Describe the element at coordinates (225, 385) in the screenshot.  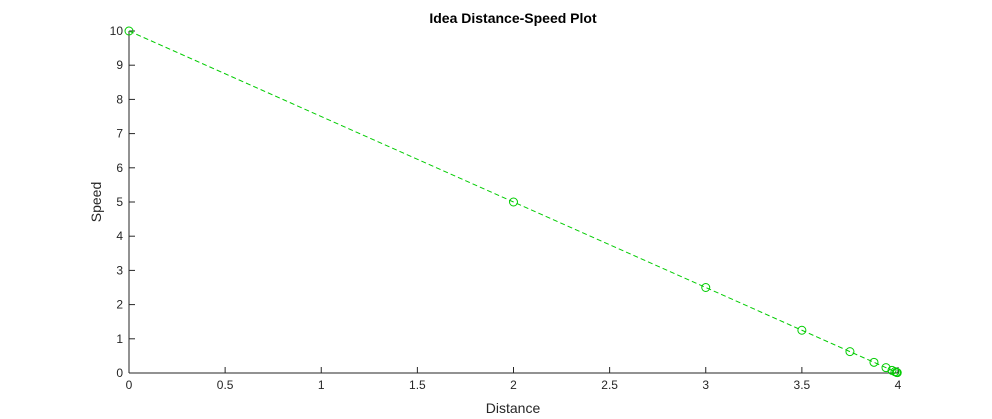
I see `x-tick-label: 0.5` at that location.